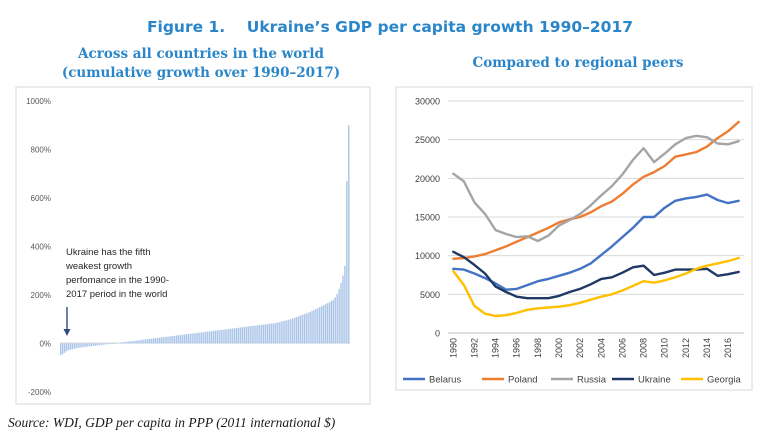  I want to click on left-y-tick-label: 0%, so click(45, 344).